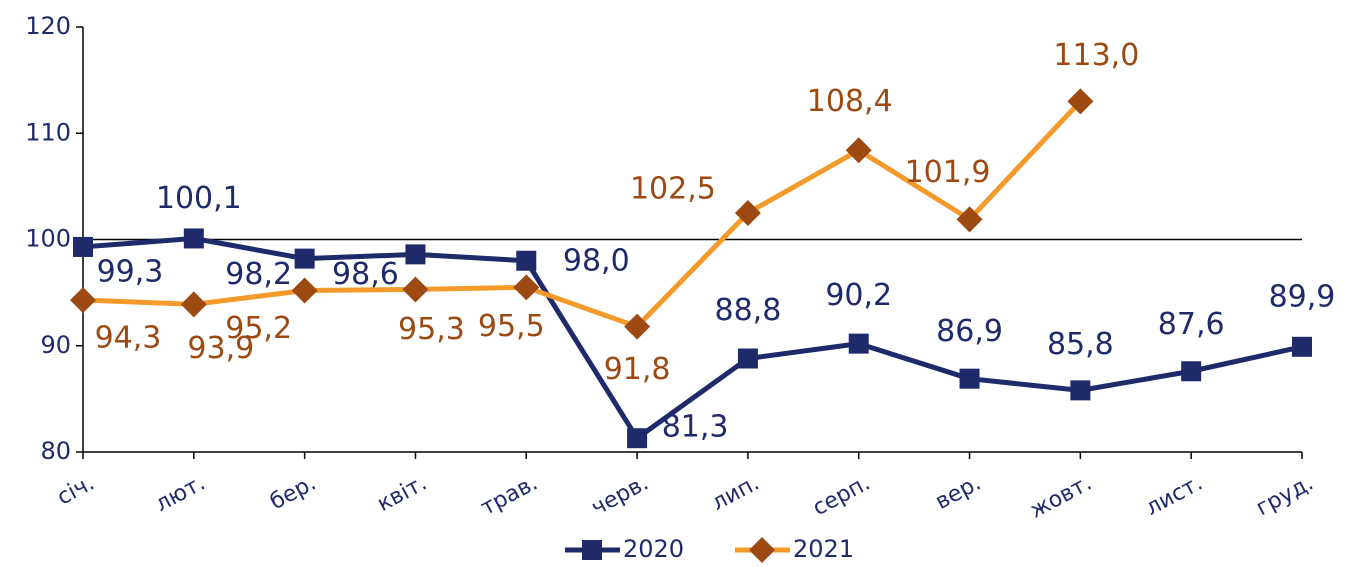 The image size is (1354, 567). Describe the element at coordinates (1174, 496) in the screenshot. I see `x-tick-label: лист.` at that location.